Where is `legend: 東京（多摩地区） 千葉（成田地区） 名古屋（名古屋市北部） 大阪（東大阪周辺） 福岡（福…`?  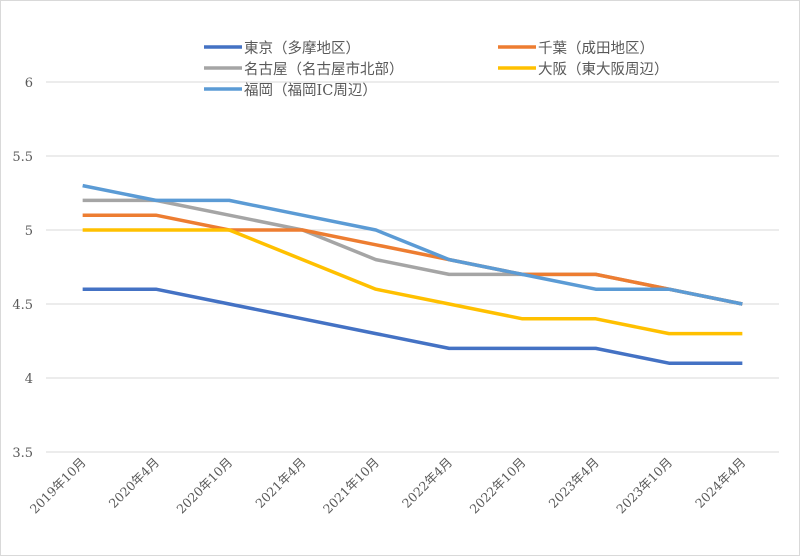
legend: 東京（多摩地区） 千葉（成田地区） 名古屋（名古屋市北部） 大阪（東大阪周辺） 福岡（福… is located at coordinates (436, 69).